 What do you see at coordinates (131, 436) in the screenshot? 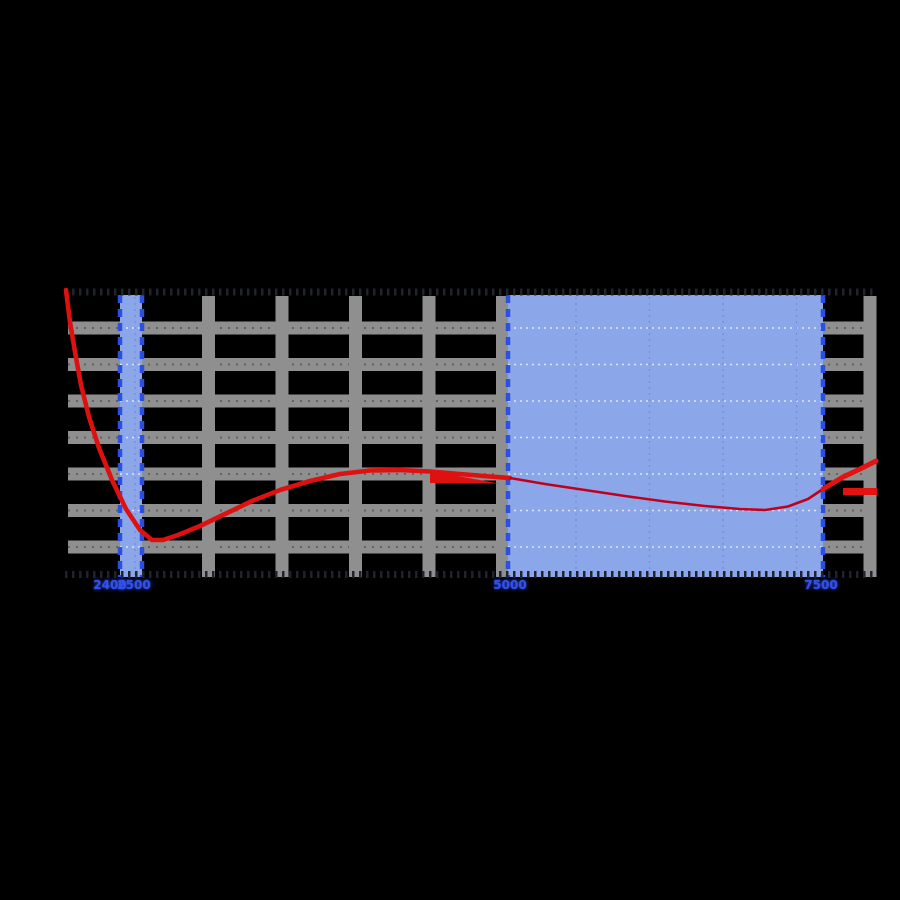
I see `narrow-selection` at bounding box center [131, 436].